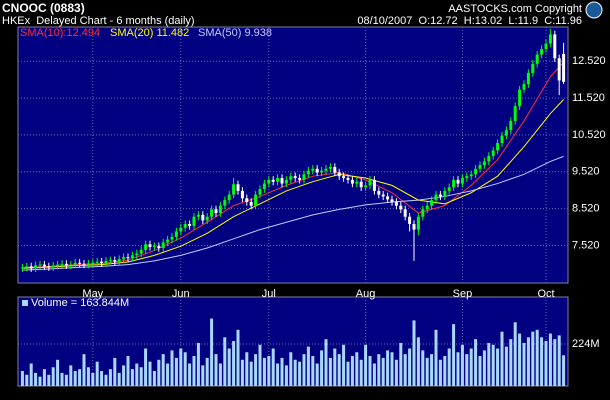  What do you see at coordinates (149, 33) in the screenshot?
I see `legend-entry: SMA(20) 11.482` at bounding box center [149, 33].